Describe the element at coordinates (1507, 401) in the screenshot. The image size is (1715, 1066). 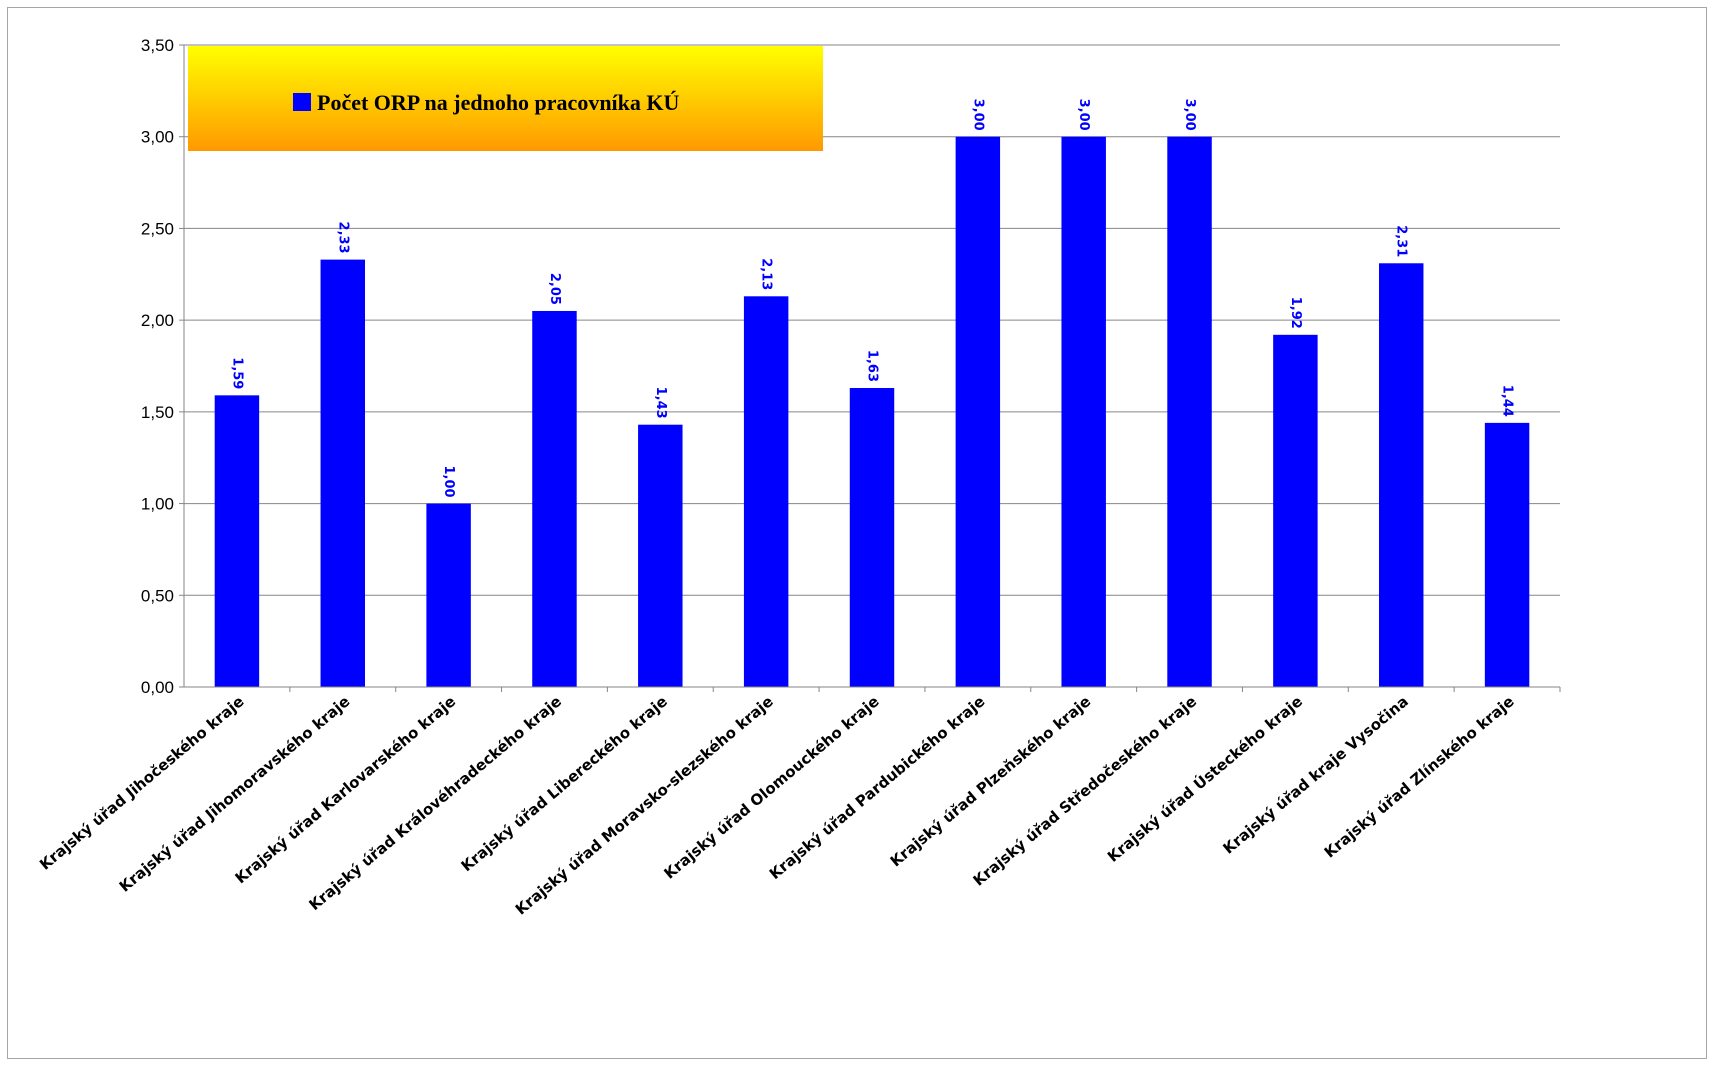
I see `data-label: 1,44` at that location.